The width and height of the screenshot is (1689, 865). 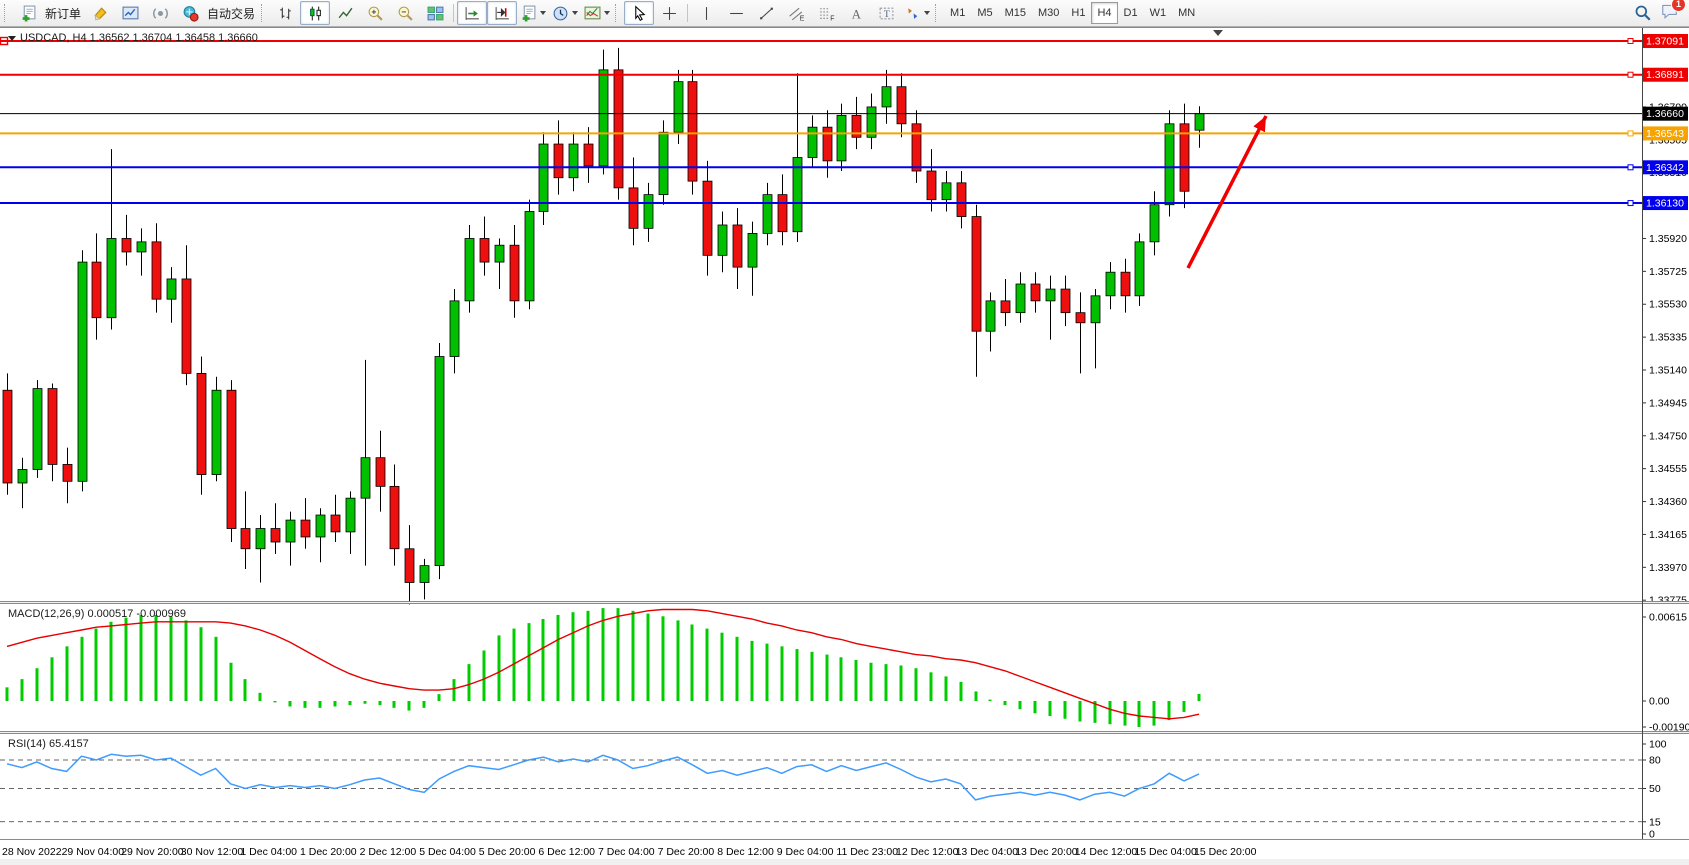 I want to click on timeframe-h4: H4, so click(x=1104, y=13).